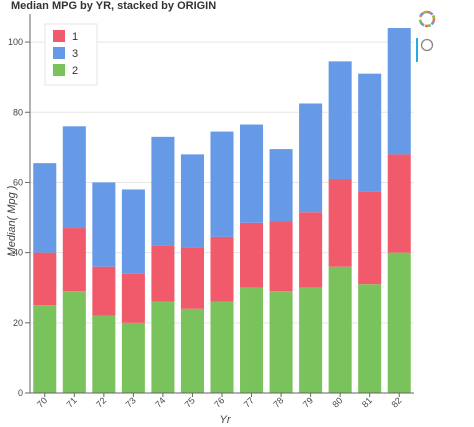 Image resolution: width=474 pixels, height=427 pixels. Describe the element at coordinates (15, 42) in the screenshot. I see `y-tick-label: 100` at that location.